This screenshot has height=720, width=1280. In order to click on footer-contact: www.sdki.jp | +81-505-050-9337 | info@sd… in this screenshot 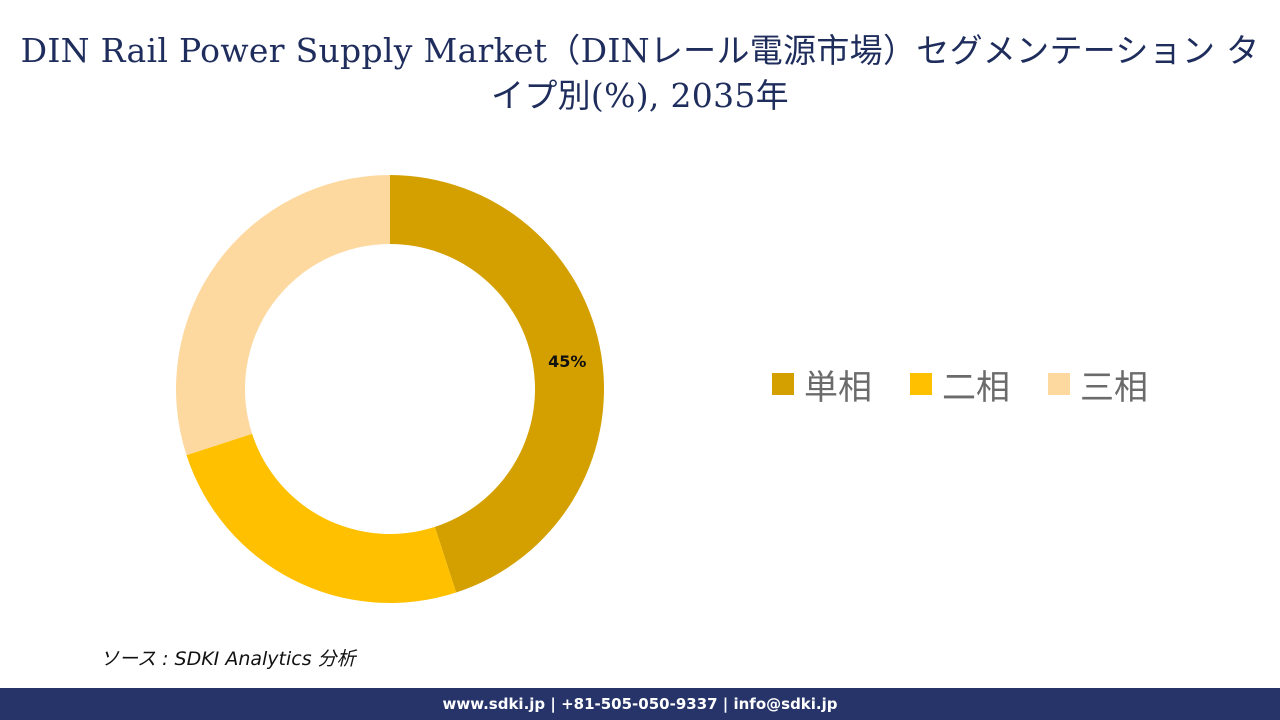, I will do `click(640, 704)`.